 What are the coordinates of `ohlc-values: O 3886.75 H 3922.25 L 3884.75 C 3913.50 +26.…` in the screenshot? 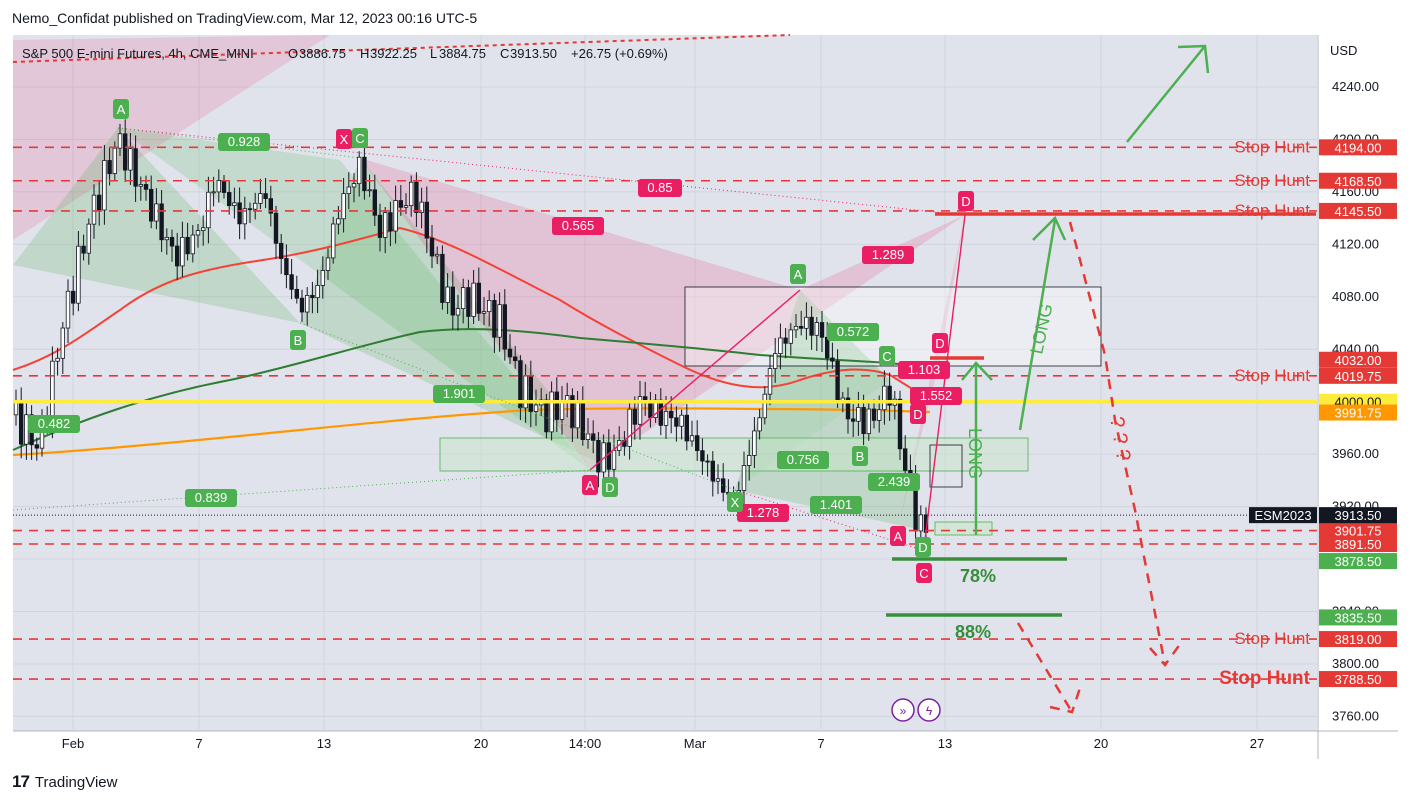 It's located at (478, 53).